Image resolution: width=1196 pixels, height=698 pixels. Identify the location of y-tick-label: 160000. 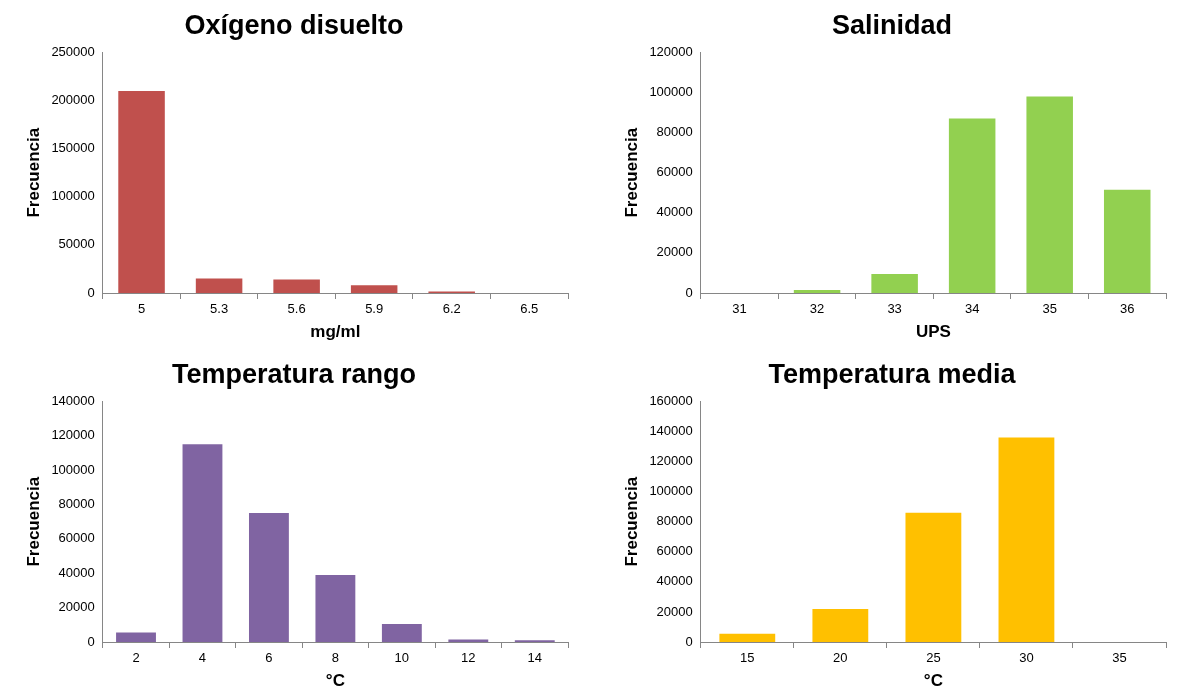
(671, 400).